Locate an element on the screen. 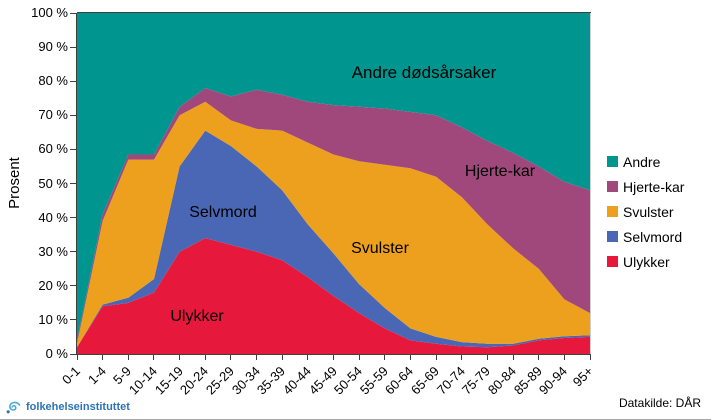 This screenshot has width=711, height=420. legend-label: Hjerte-kar is located at coordinates (654, 186).